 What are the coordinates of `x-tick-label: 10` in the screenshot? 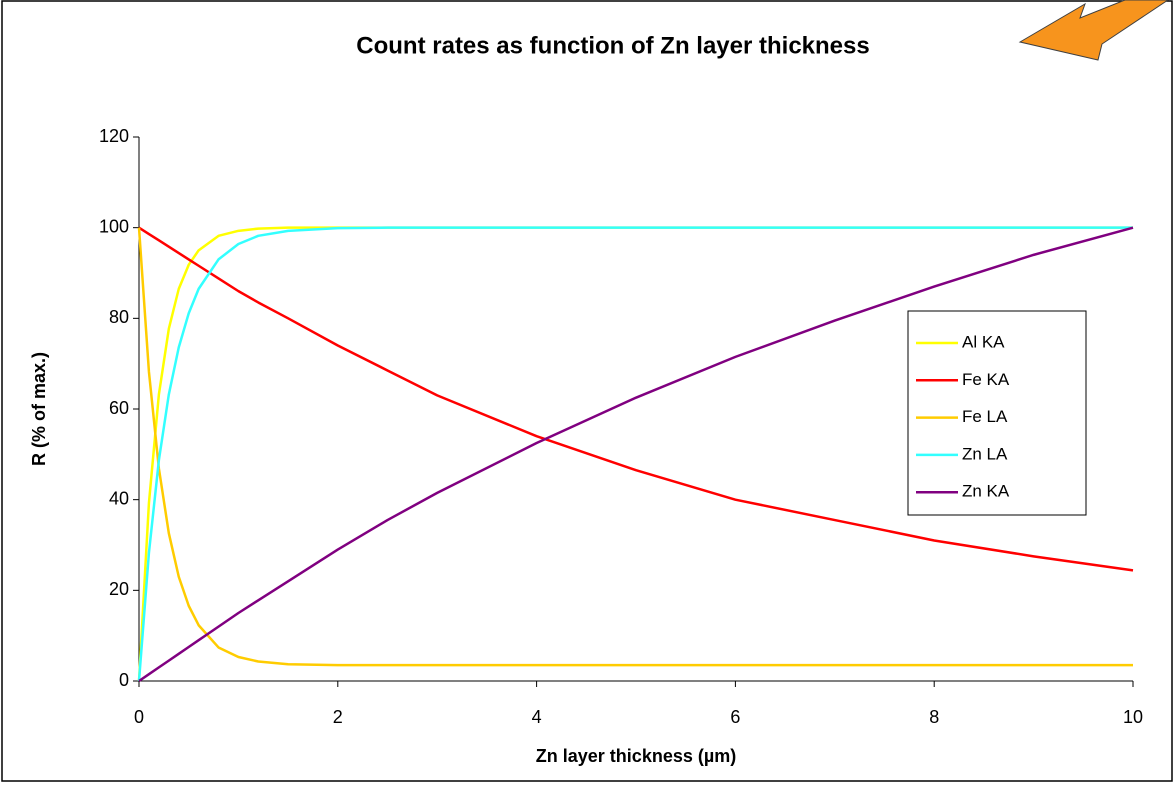 It's located at (1133, 717).